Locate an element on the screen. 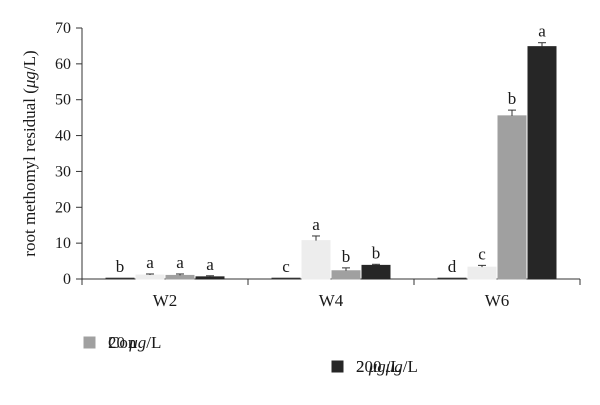  legend-label: 20 μg/L is located at coordinates (134, 342).